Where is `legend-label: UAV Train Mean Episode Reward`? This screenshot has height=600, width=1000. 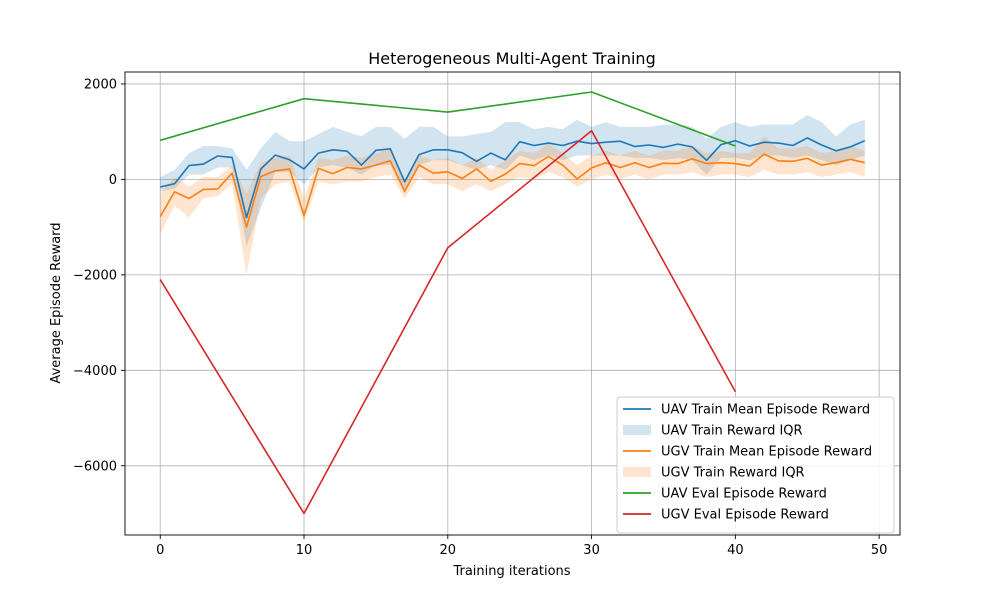 legend-label: UAV Train Mean Episode Reward is located at coordinates (765, 410).